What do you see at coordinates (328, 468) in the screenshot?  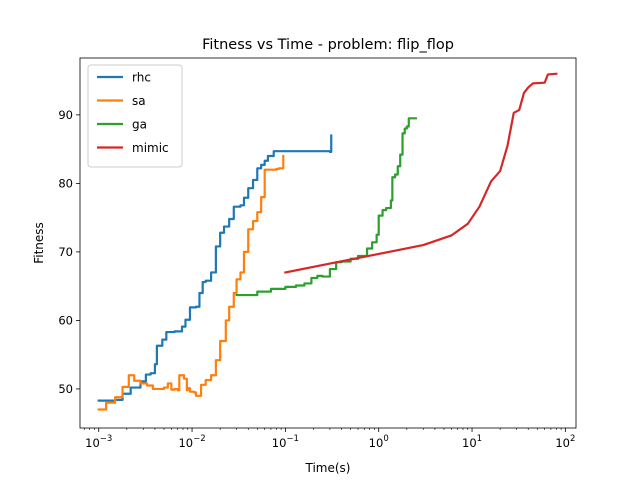 I see `x-axis-label: Time(s)` at bounding box center [328, 468].